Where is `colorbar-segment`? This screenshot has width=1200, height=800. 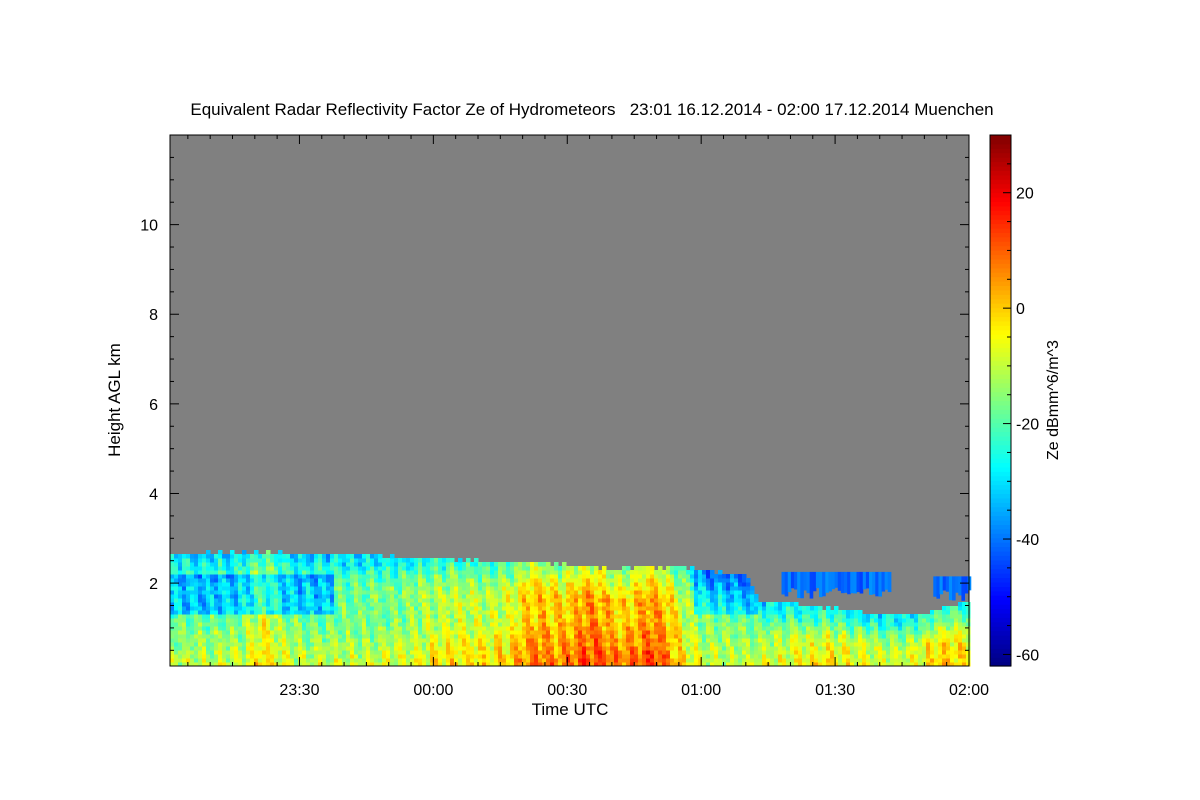
colorbar-segment is located at coordinates (1000, 345).